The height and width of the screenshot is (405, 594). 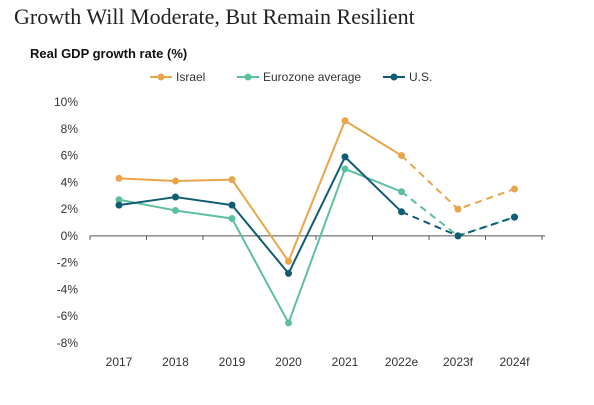 What do you see at coordinates (66, 102) in the screenshot?
I see `y-tick-label: 10%` at bounding box center [66, 102].